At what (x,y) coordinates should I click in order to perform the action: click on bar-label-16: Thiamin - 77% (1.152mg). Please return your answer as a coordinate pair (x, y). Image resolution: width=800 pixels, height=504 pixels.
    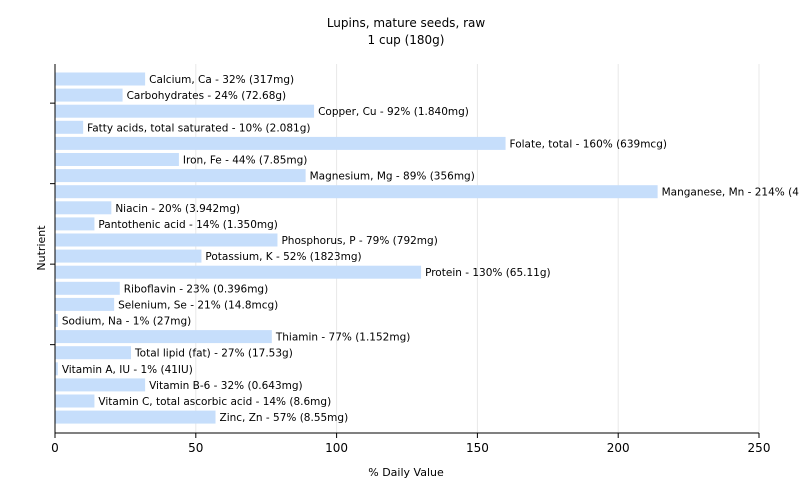
    Looking at the image, I should click on (343, 338).